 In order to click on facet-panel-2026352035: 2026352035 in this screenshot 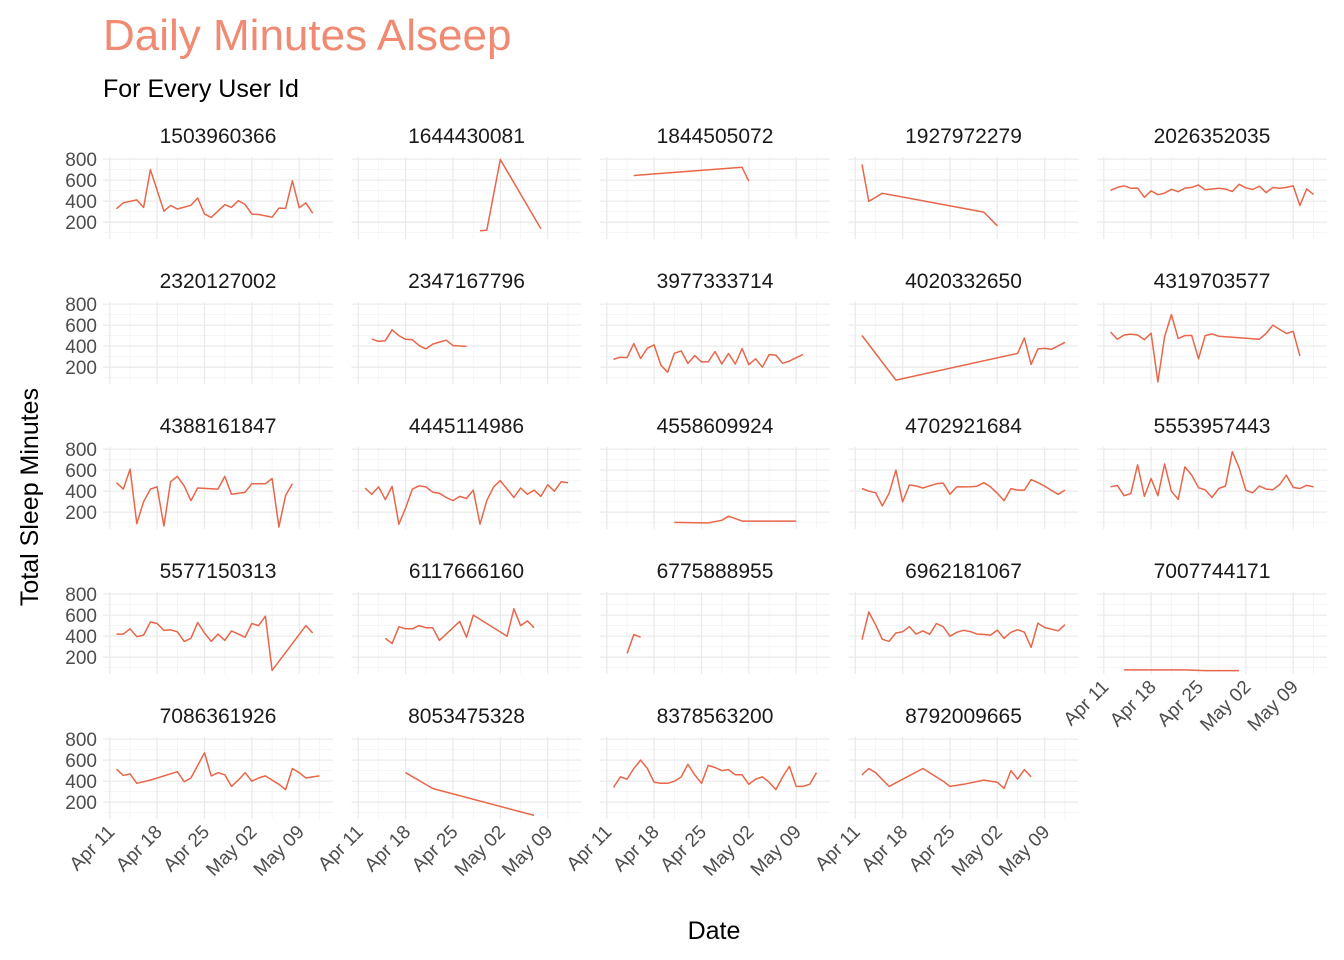, I will do `click(1212, 182)`.